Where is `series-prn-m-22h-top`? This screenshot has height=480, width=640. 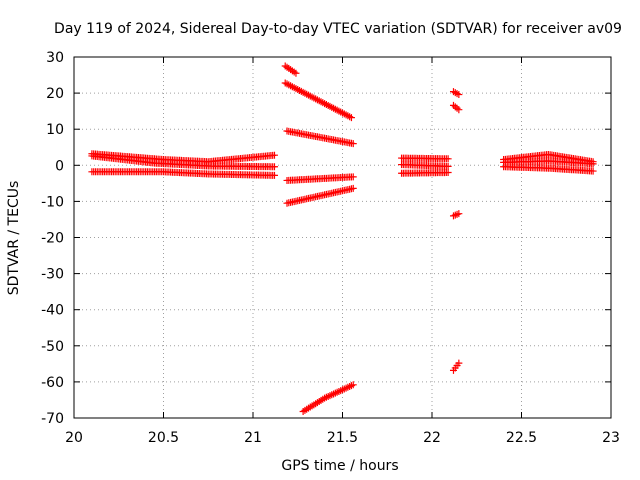
series-prn-m-22h-top is located at coordinates (456, 93).